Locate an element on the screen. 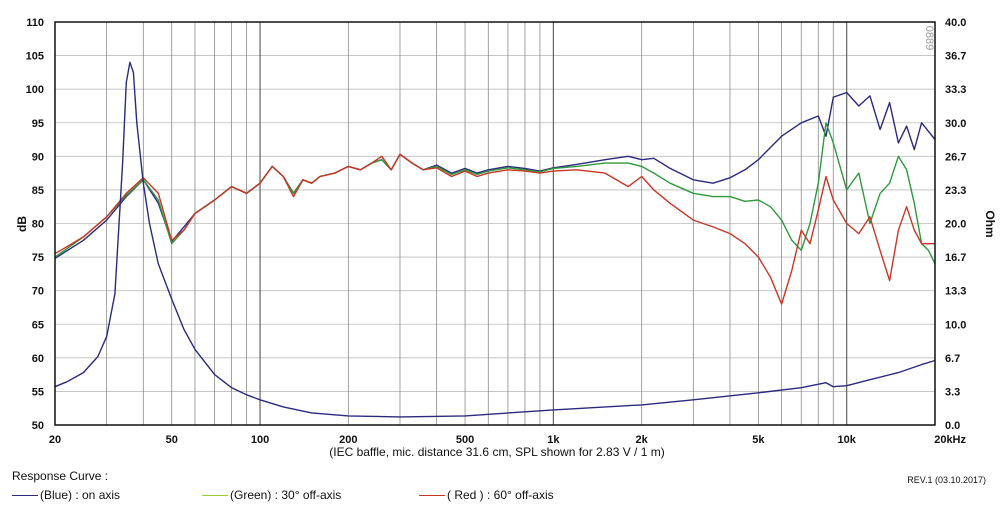 The width and height of the screenshot is (1000, 508). y2-tick-0: 0.0 is located at coordinates (952, 426).